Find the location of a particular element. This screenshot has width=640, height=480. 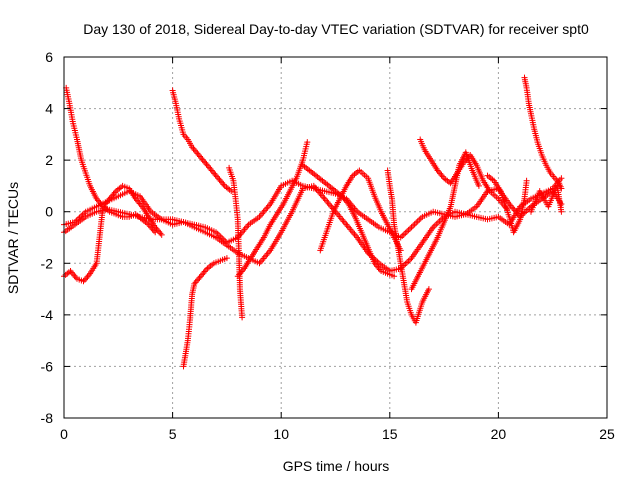

y-tick-label: 0 is located at coordinates (49, 212).